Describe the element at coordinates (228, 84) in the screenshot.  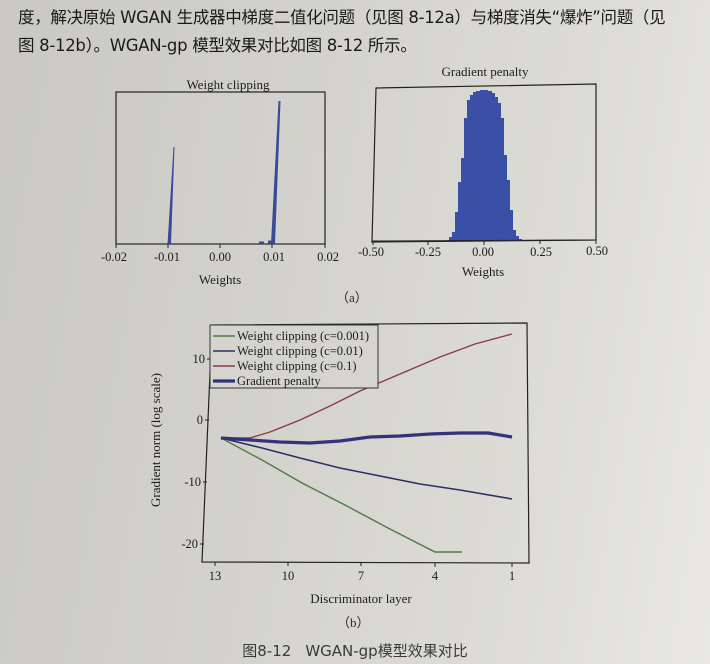
I see `chart-title-weight-clipping: Weight clipping` at that location.